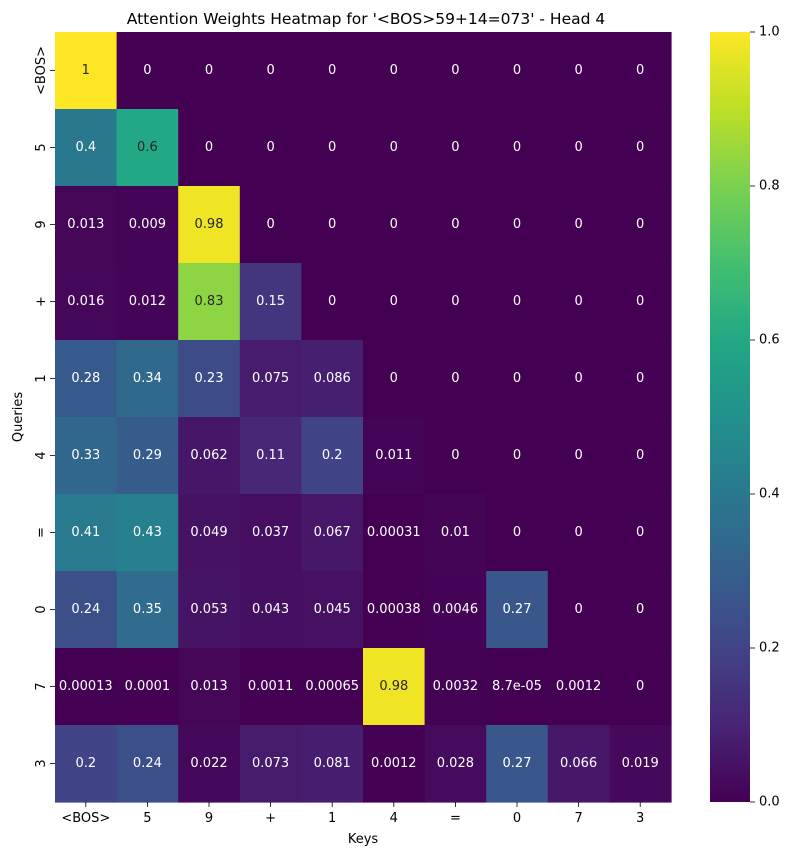  I want to click on cell-value-label: 0.11, so click(270, 455).